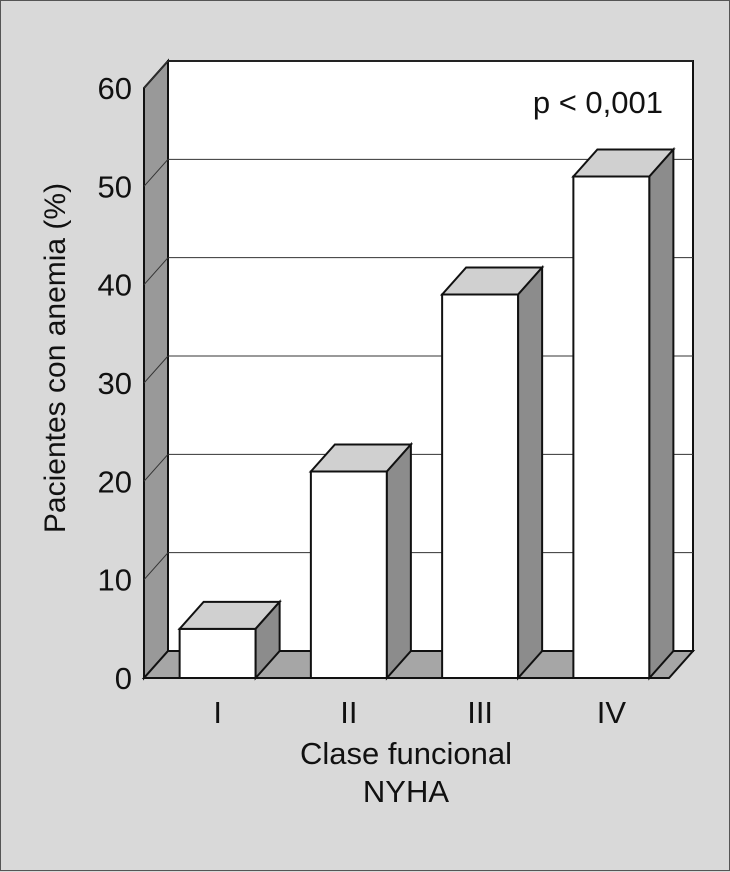 The image size is (730, 872). I want to click on y-tick-label: 30, so click(115, 383).